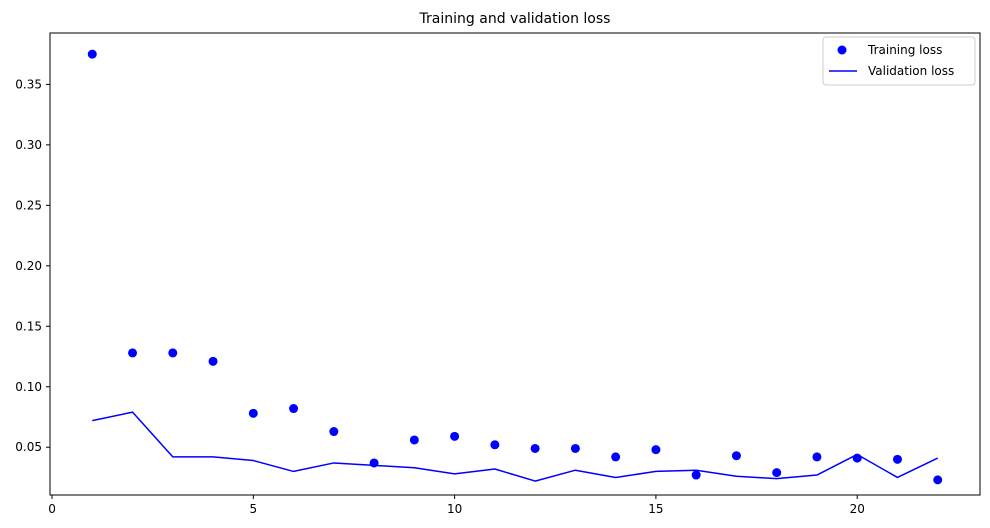 Image resolution: width=990 pixels, height=528 pixels. I want to click on legend-label-validation-loss: Validation loss, so click(911, 71).